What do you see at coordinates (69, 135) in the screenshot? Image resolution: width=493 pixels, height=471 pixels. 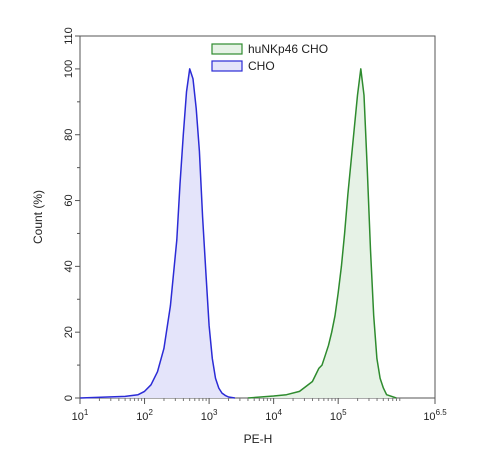 I see `y-tick-label: 80` at bounding box center [69, 135].